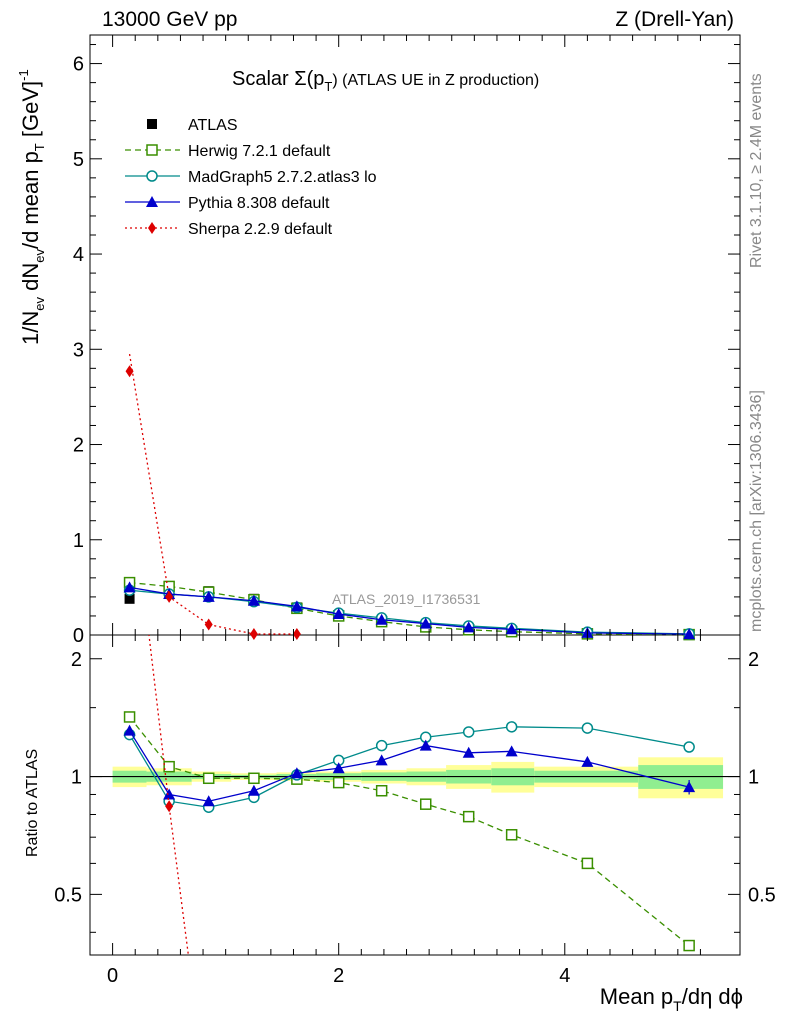  What do you see at coordinates (762, 895) in the screenshot?
I see `ratio-y-tick-label-right: 0.5` at bounding box center [762, 895].